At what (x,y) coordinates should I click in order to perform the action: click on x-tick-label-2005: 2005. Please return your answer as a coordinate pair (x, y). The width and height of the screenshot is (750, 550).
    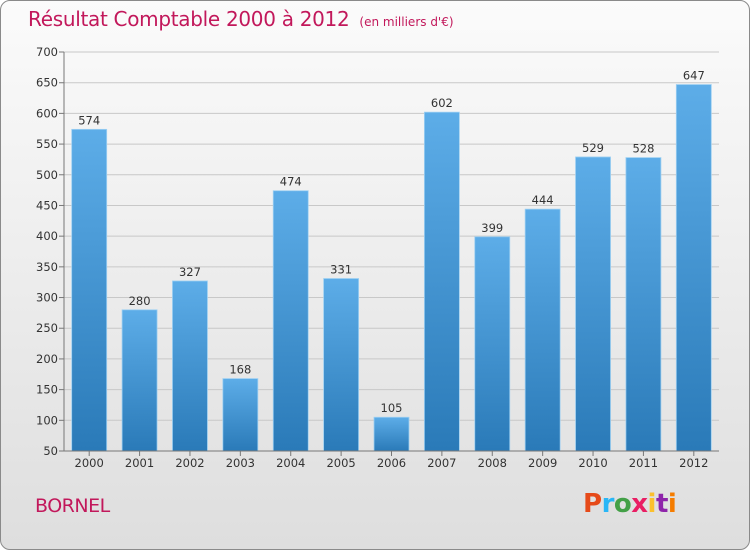
    Looking at the image, I should click on (340, 463).